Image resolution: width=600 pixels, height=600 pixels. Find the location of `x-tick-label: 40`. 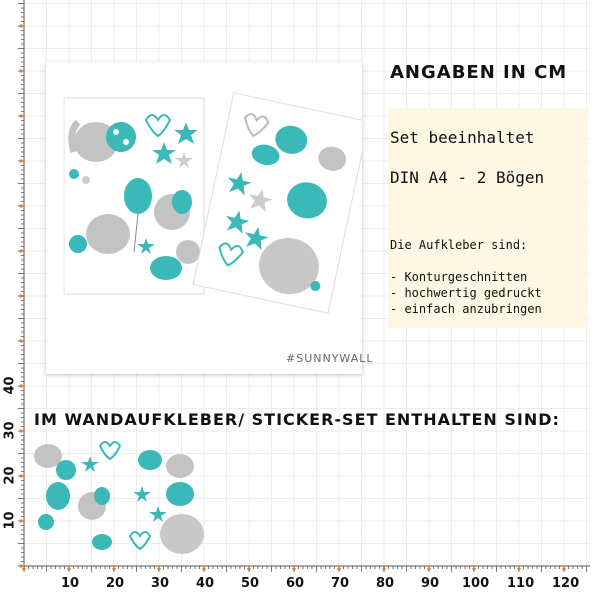

x-tick-label: 40 is located at coordinates (205, 583).